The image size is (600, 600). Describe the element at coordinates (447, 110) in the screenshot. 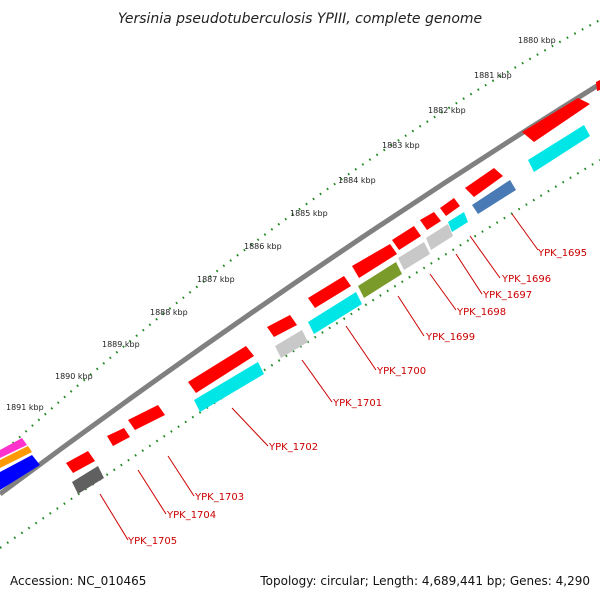

I see `kbp-tick: 1882 kbp` at that location.